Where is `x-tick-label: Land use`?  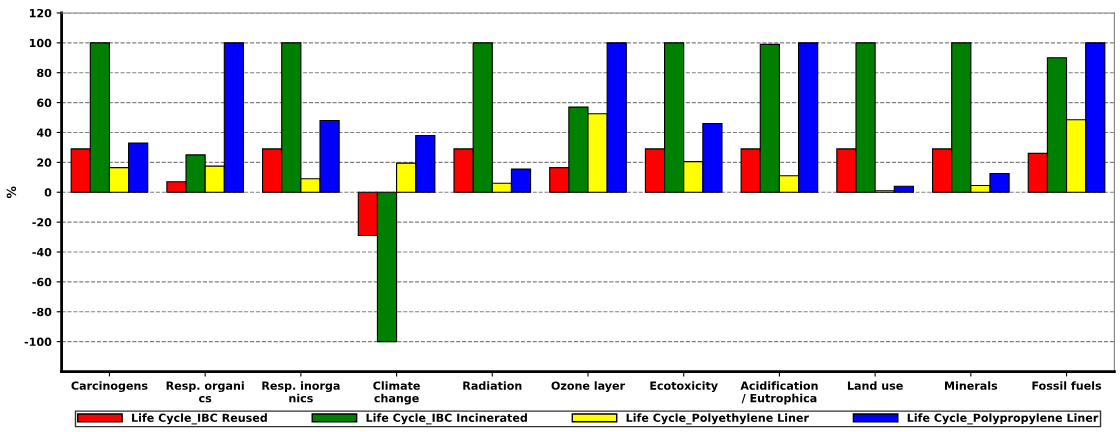 x-tick-label: Land use is located at coordinates (875, 385).